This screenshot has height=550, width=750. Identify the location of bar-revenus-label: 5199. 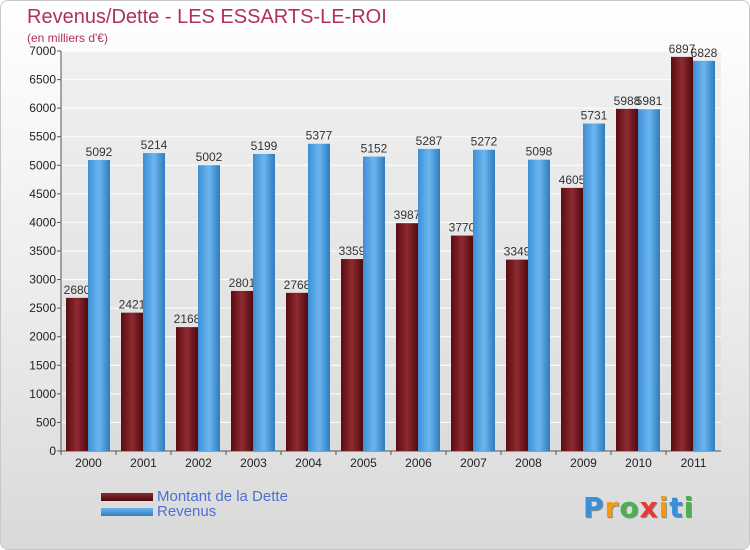
(264, 146).